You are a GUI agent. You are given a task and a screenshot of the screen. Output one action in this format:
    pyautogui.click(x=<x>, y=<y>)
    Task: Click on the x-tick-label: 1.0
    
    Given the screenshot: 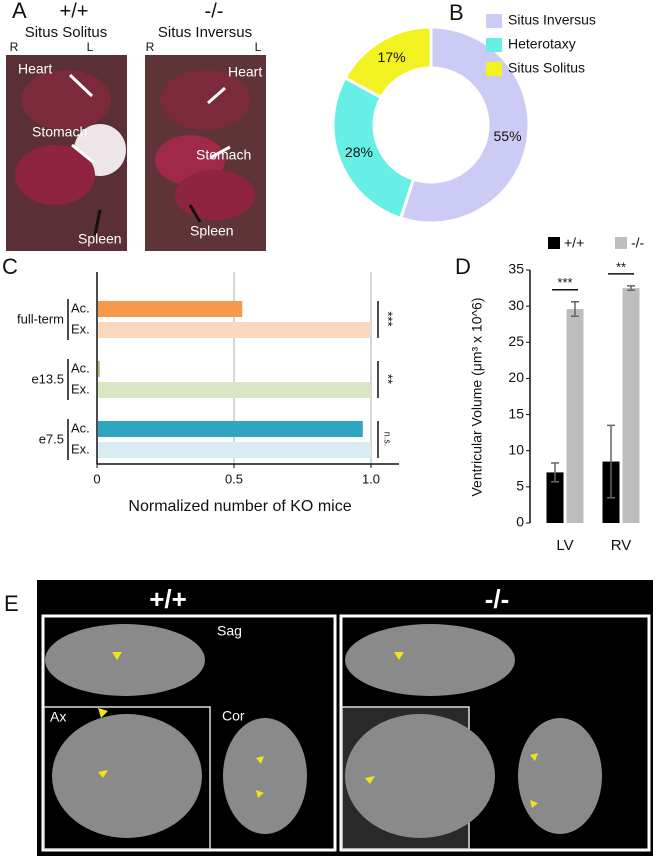 What is the action you would take?
    pyautogui.click(x=371, y=478)
    